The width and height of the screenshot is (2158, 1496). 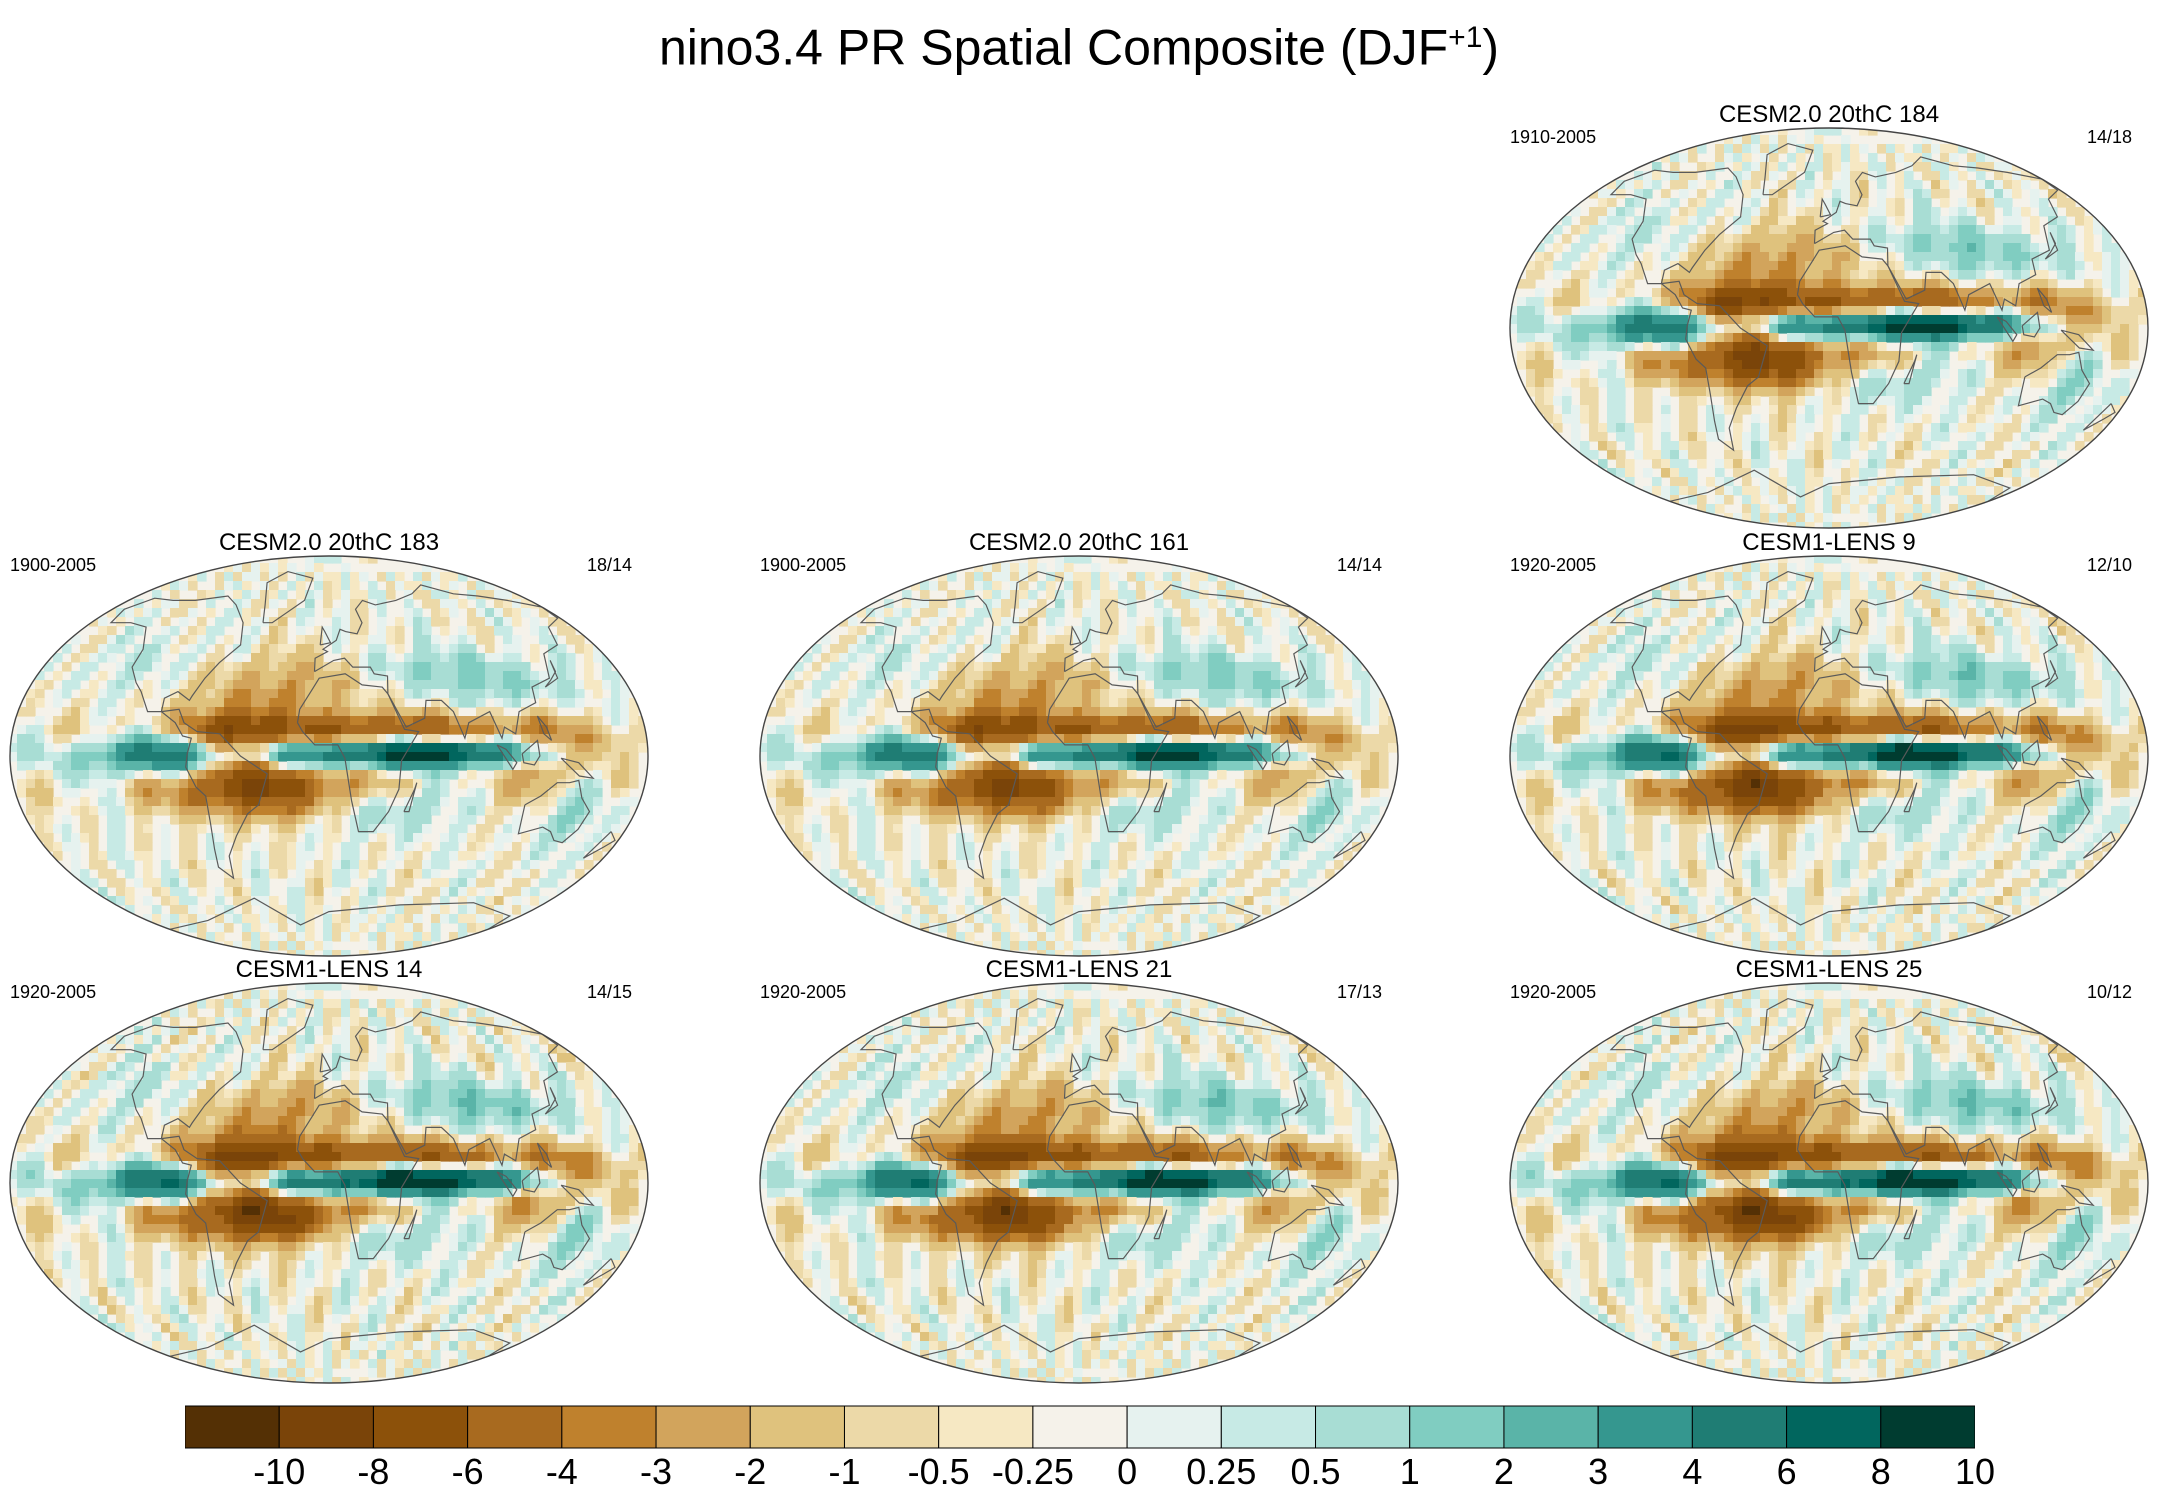 What do you see at coordinates (1553, 137) in the screenshot?
I see `panel-years: 1910-2005` at bounding box center [1553, 137].